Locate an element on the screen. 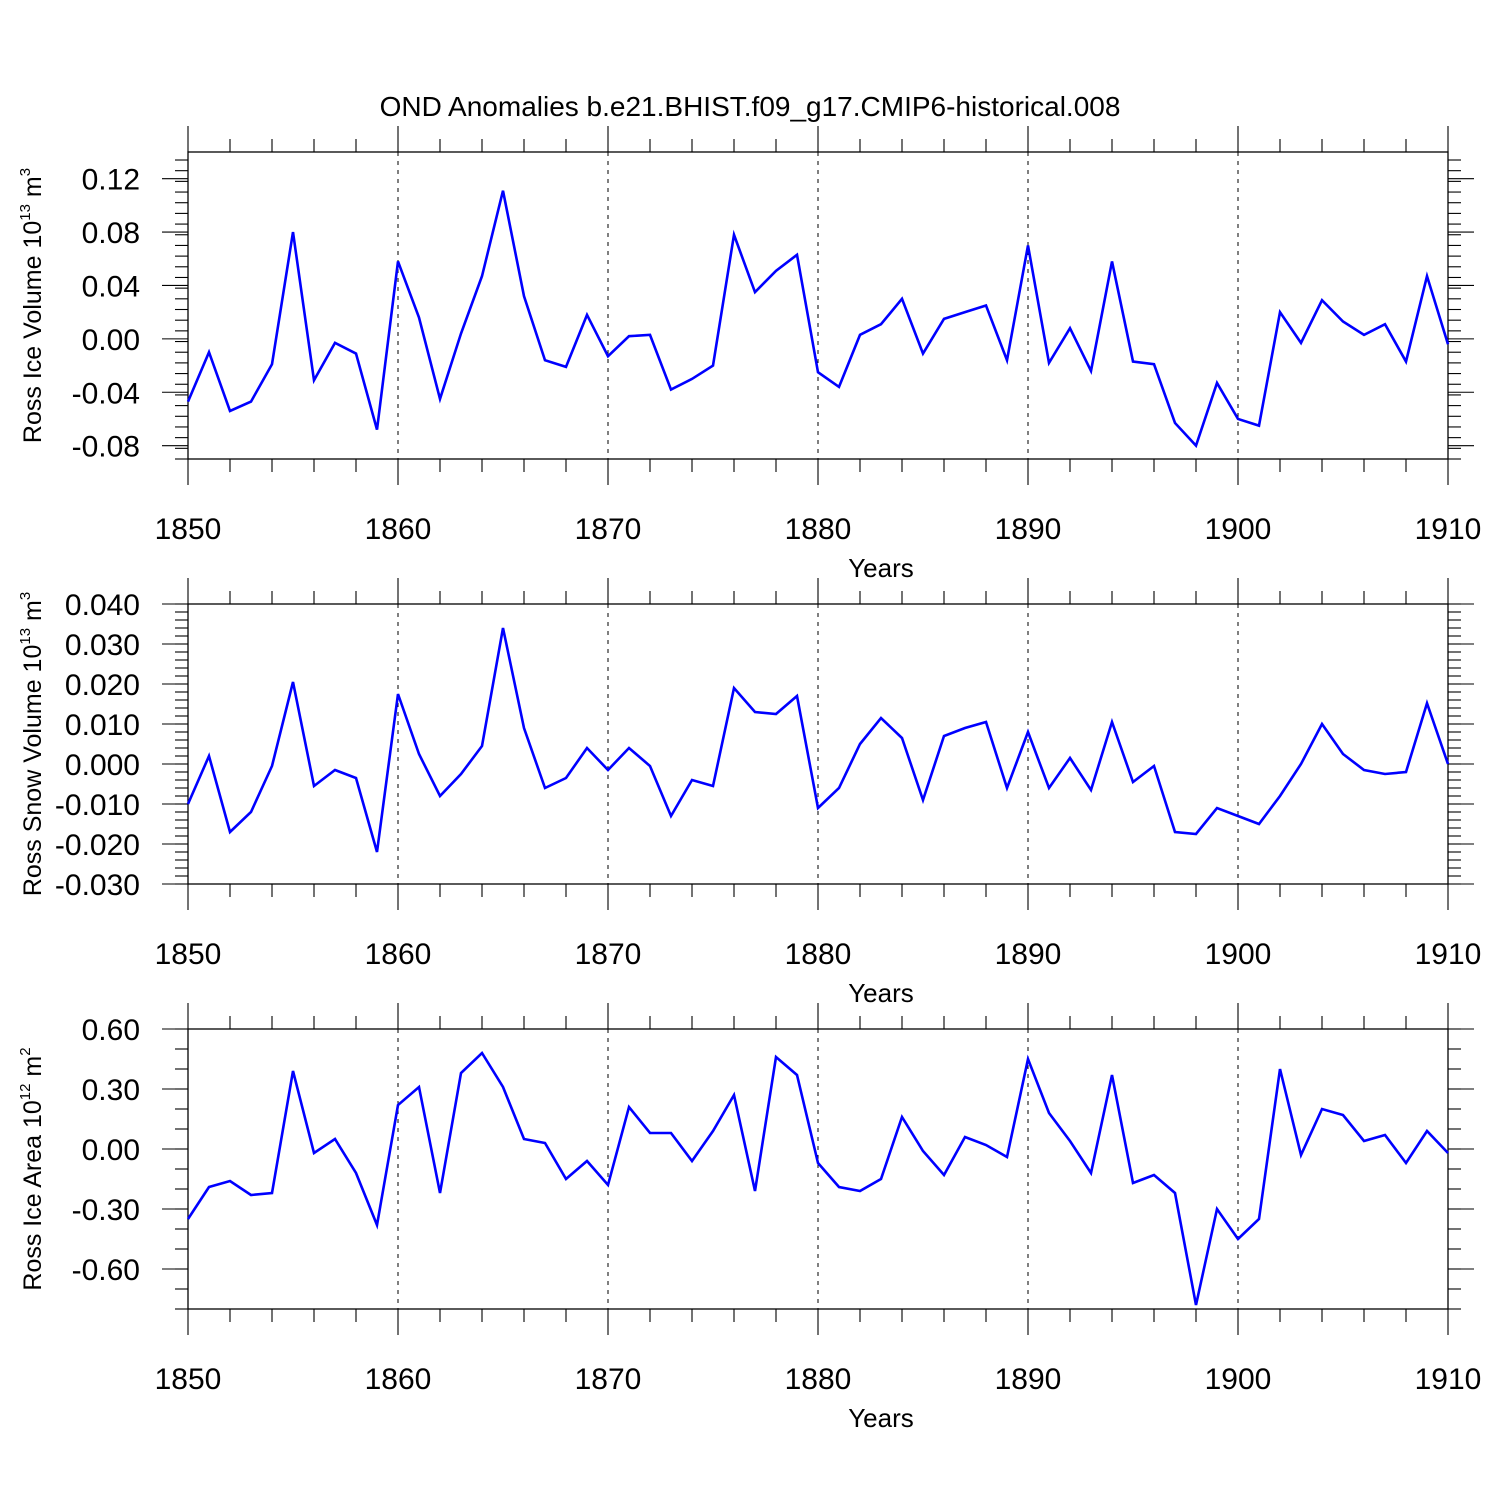  y-label-main: Ross Ice Area 10 is located at coordinates (33, 1195).